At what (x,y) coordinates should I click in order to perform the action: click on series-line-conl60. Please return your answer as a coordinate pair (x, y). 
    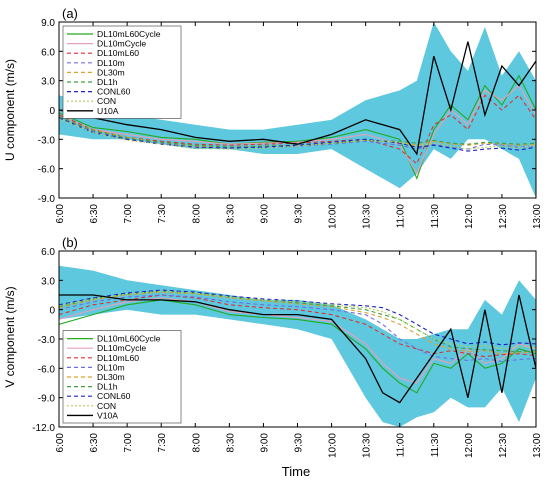
    Looking at the image, I should click on (297, 317).